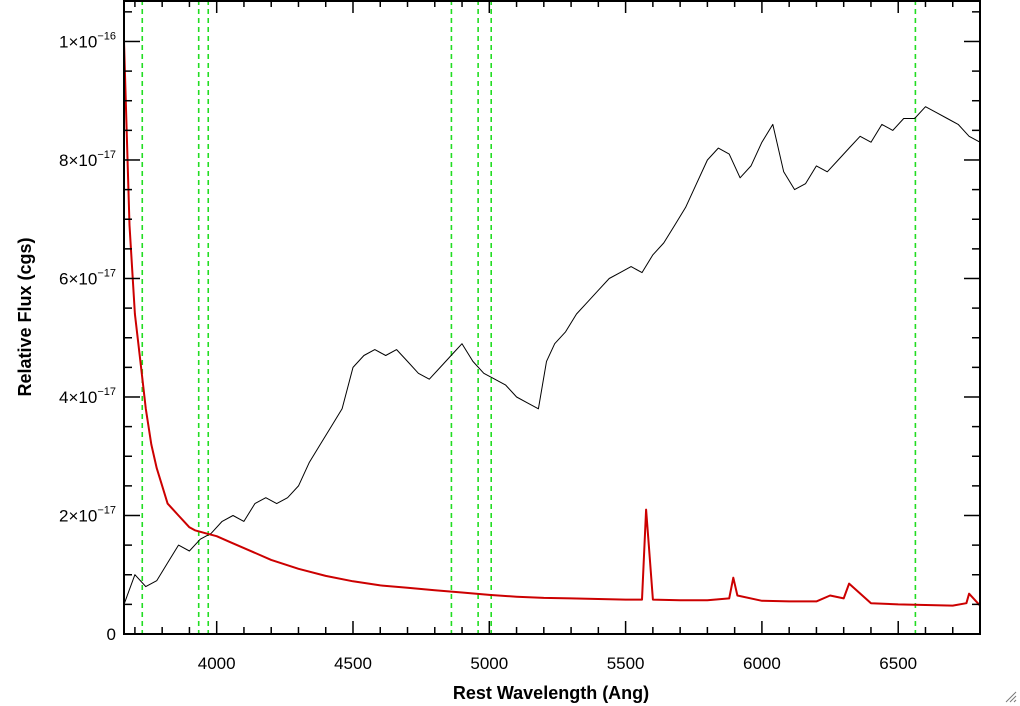 This screenshot has width=1020, height=706. I want to click on y-tick-labels: 02×10−174×10−176×10−178×10−171×10−16, so click(87, 337).